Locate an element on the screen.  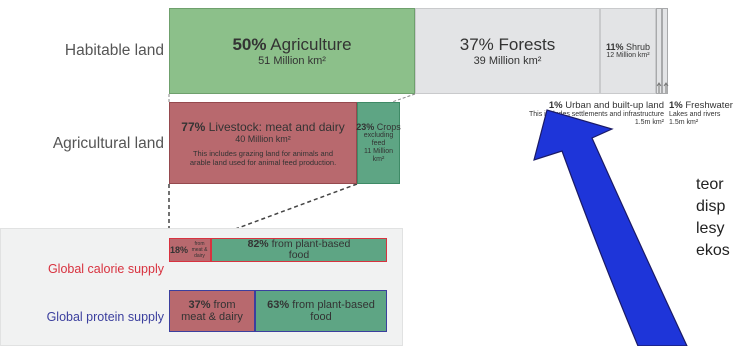
protein-meat-segment: 37% from meat & dairy is located at coordinates (212, 311).